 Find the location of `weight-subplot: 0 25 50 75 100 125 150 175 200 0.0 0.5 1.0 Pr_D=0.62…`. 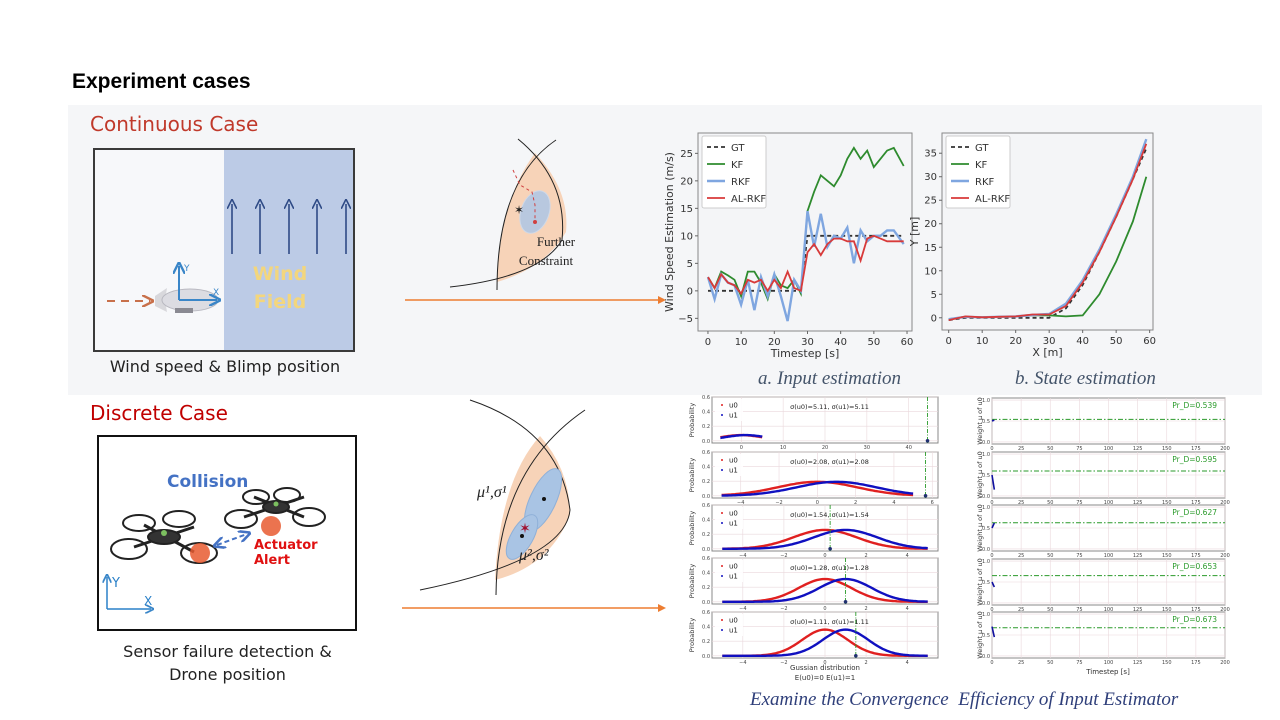

weight-subplot: 0 25 50 75 100 125 150 175 200 0.0 0.5 1.0 Pr_D=0.62… is located at coordinates (1103, 531).